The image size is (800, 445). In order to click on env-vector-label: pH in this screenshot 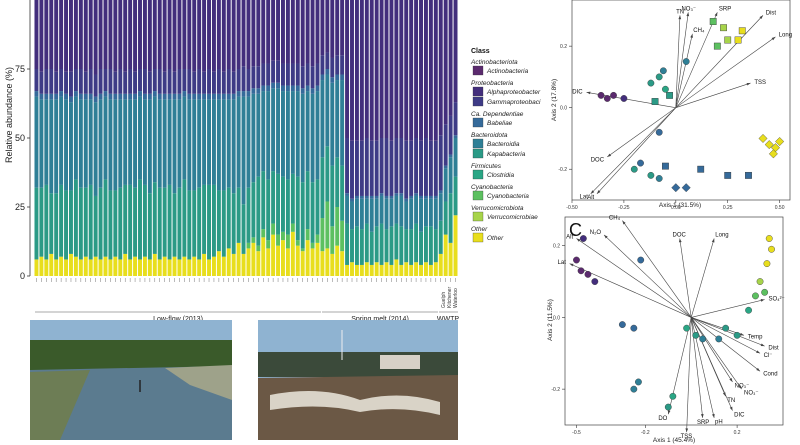, I will do `click(719, 423)`.